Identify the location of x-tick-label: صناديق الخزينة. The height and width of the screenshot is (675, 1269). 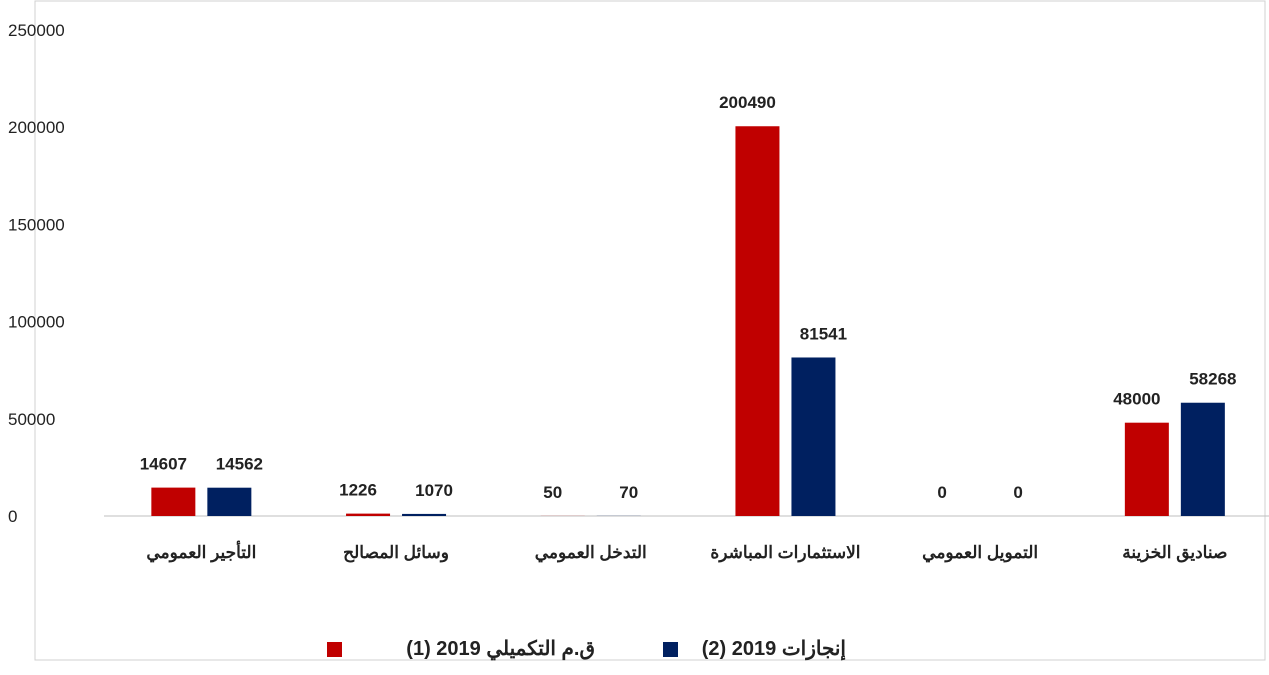
(1174, 553).